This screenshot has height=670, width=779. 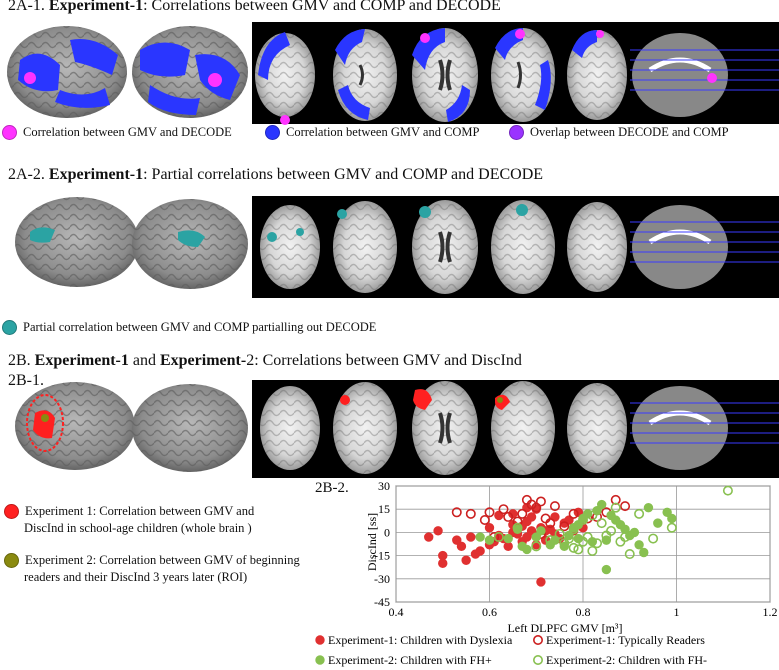 I want to click on y-tick-label: 30, so click(x=384, y=486).